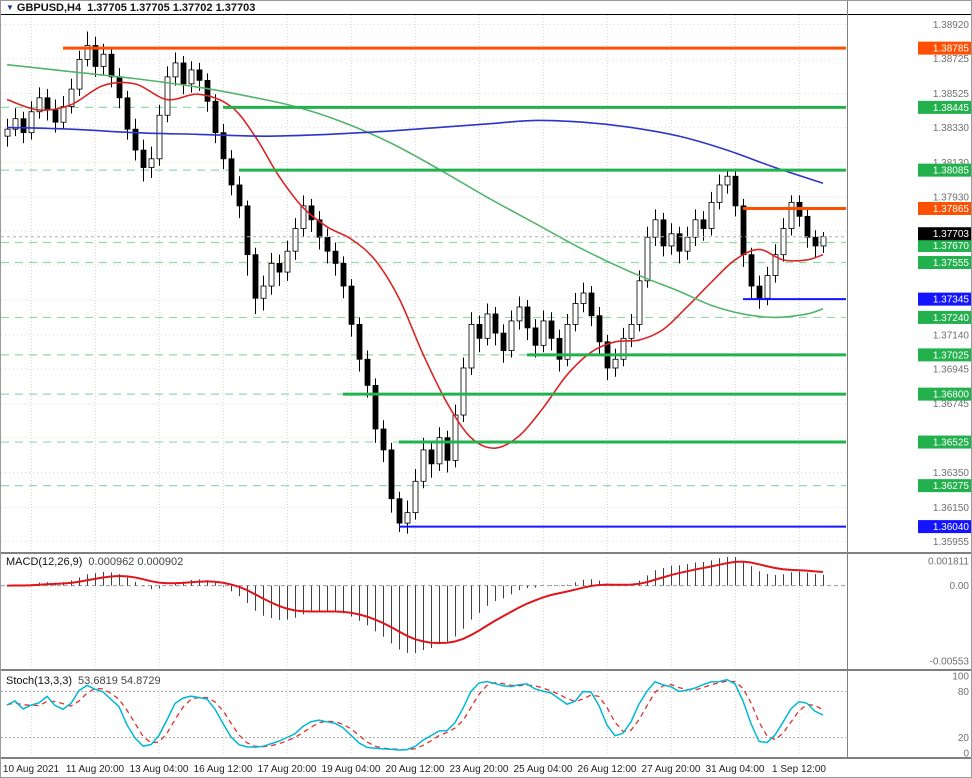 This screenshot has width=972, height=778. Describe the element at coordinates (415, 602) in the screenshot. I see `macd-signal-line` at that location.